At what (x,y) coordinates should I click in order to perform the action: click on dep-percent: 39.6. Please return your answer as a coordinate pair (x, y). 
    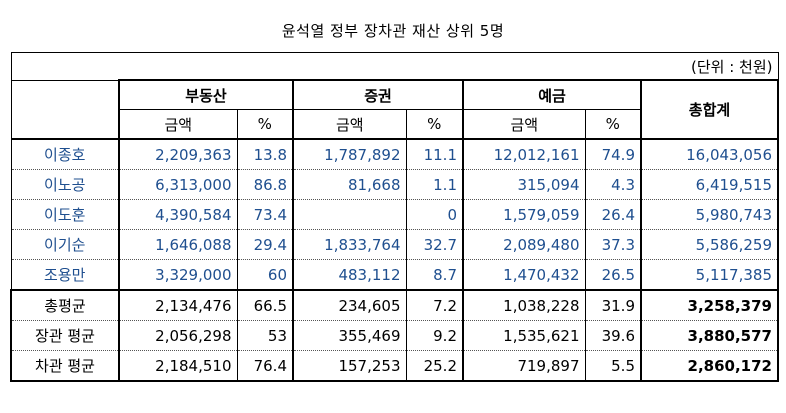
    Looking at the image, I should click on (612, 335).